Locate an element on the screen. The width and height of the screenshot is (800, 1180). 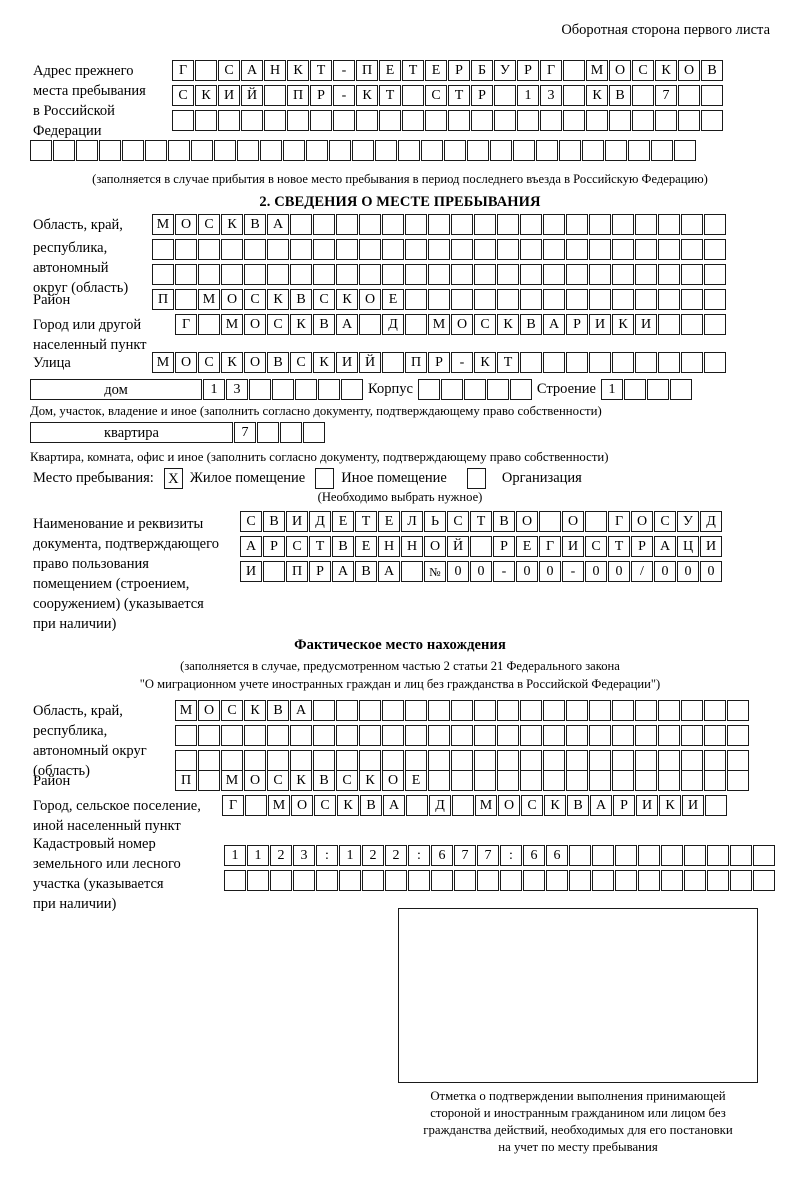
char-cell: Й is located at coordinates (458, 546).